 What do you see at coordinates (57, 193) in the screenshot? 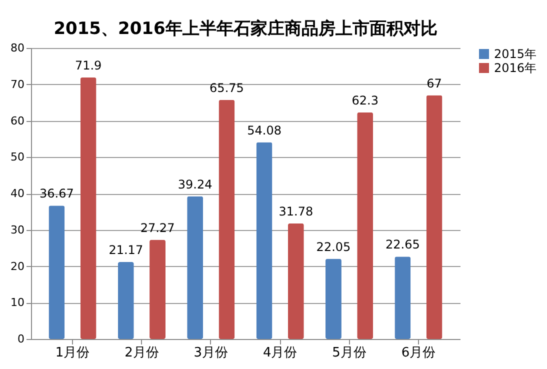
I see `data-label: 36.67` at bounding box center [57, 193].